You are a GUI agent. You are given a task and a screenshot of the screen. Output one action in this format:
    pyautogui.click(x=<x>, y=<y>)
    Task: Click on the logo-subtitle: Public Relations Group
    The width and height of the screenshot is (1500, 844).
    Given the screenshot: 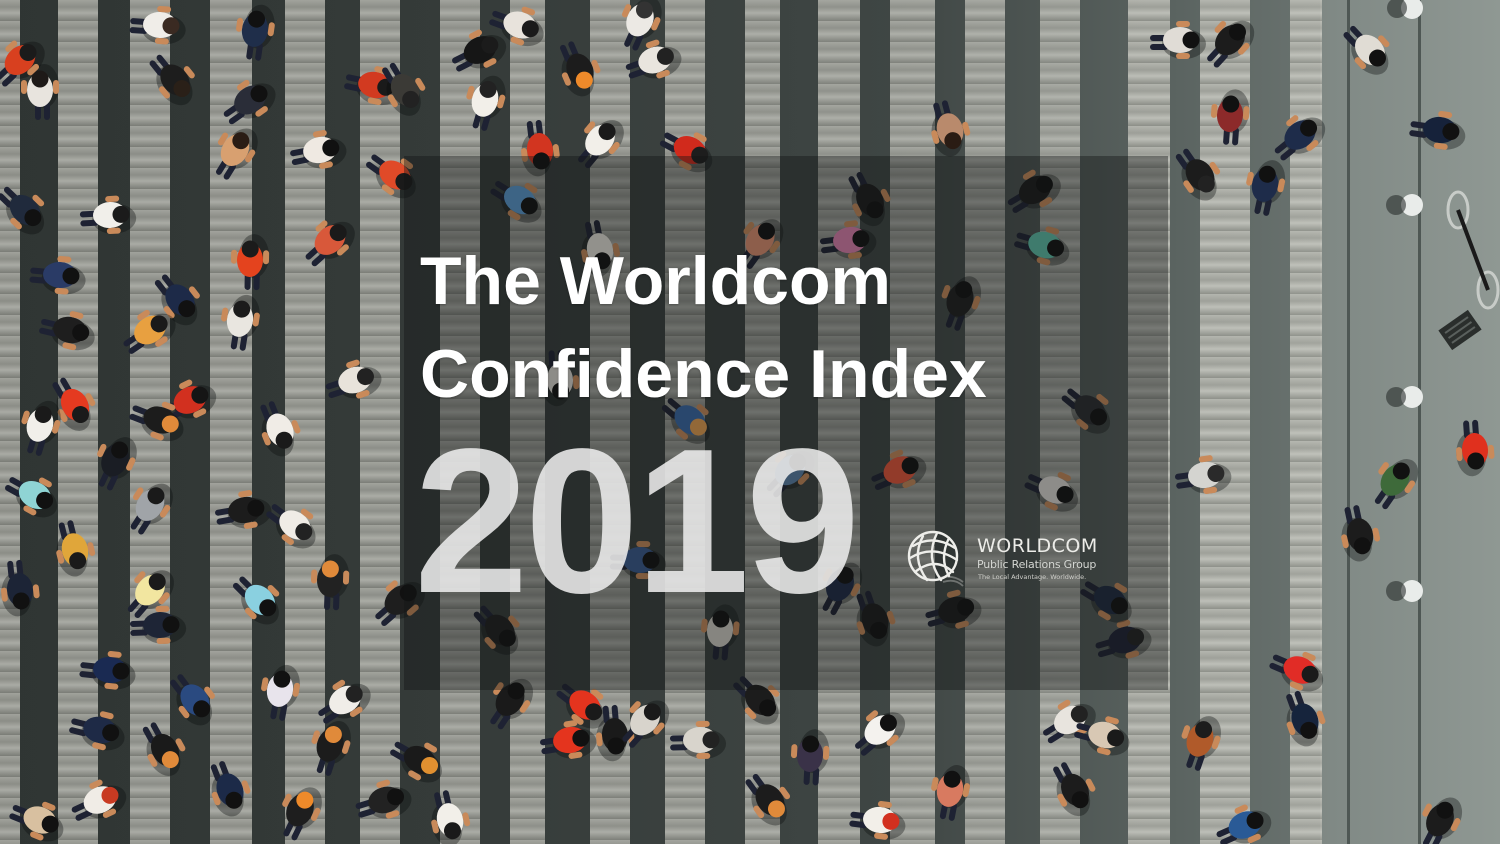 What is the action you would take?
    pyautogui.click(x=1037, y=564)
    